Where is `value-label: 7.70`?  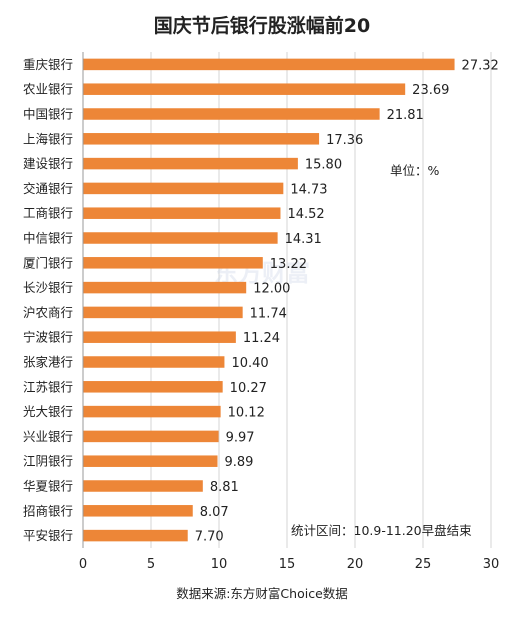
value-label: 7.70 is located at coordinates (209, 537).